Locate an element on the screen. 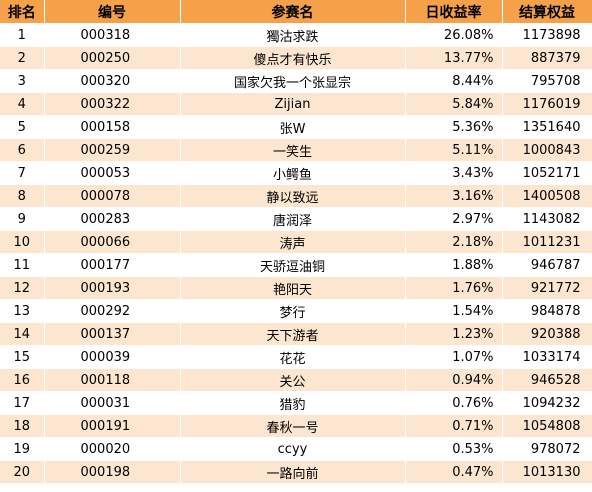 Image resolution: width=592 pixels, height=492 pixels. name-cell: 涛声 is located at coordinates (293, 242).